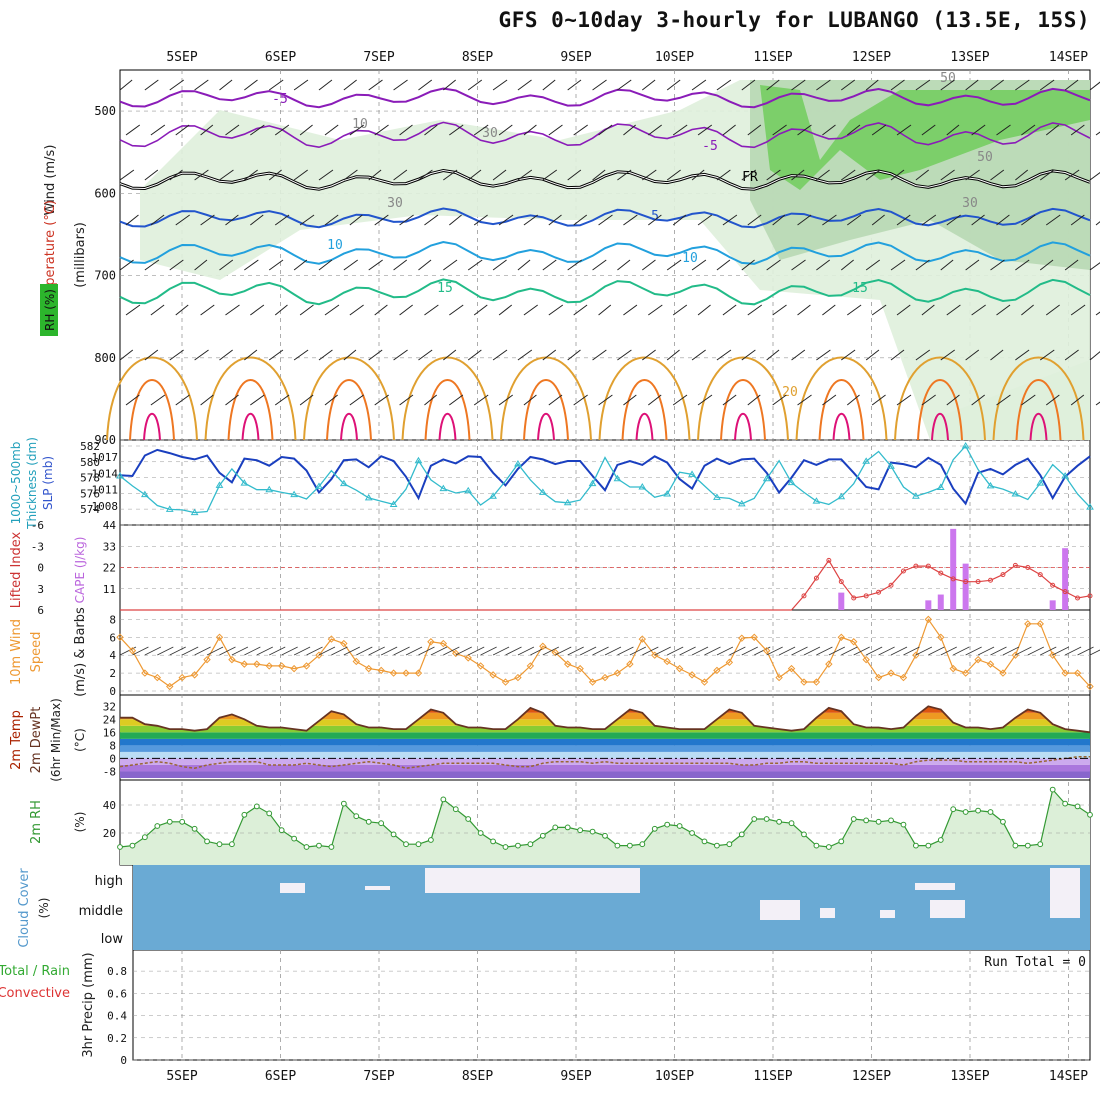 The height and width of the screenshot is (1100, 1100). Describe the element at coordinates (117, 1038) in the screenshot. I see `precip-tick: 0.2` at that location.